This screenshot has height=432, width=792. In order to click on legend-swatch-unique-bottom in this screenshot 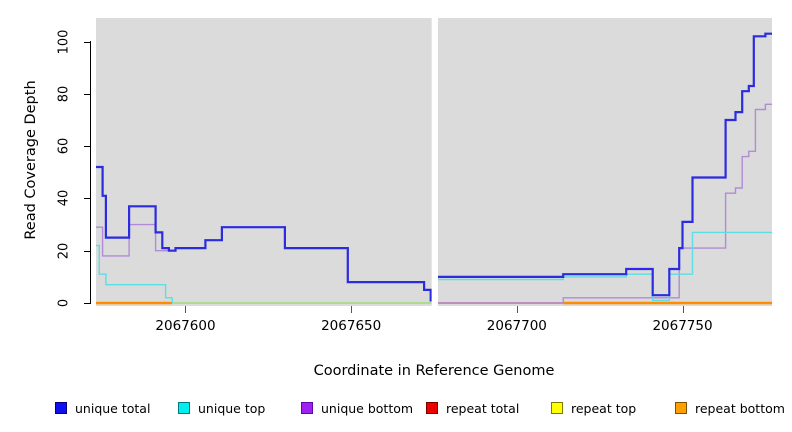, I will do `click(307, 408)`.